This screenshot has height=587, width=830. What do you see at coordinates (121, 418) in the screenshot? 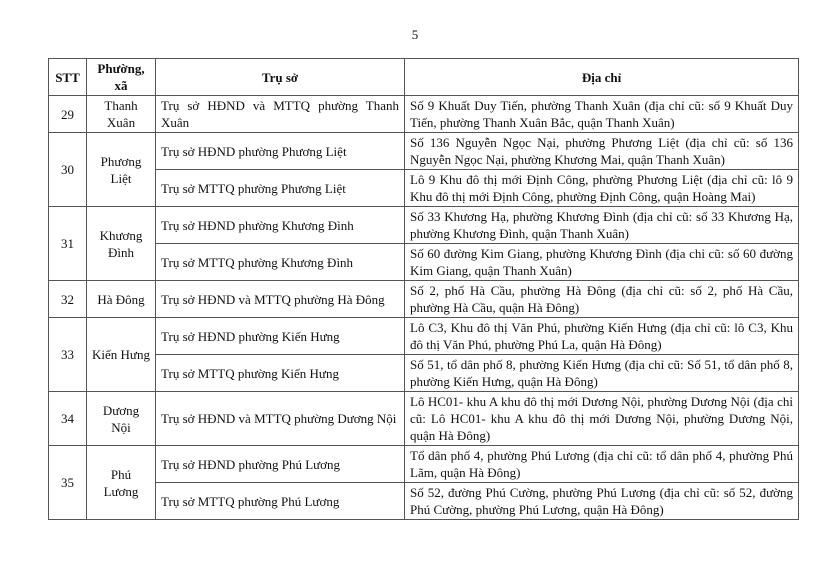
I see `ward-cell: Dương Nội` at bounding box center [121, 418].